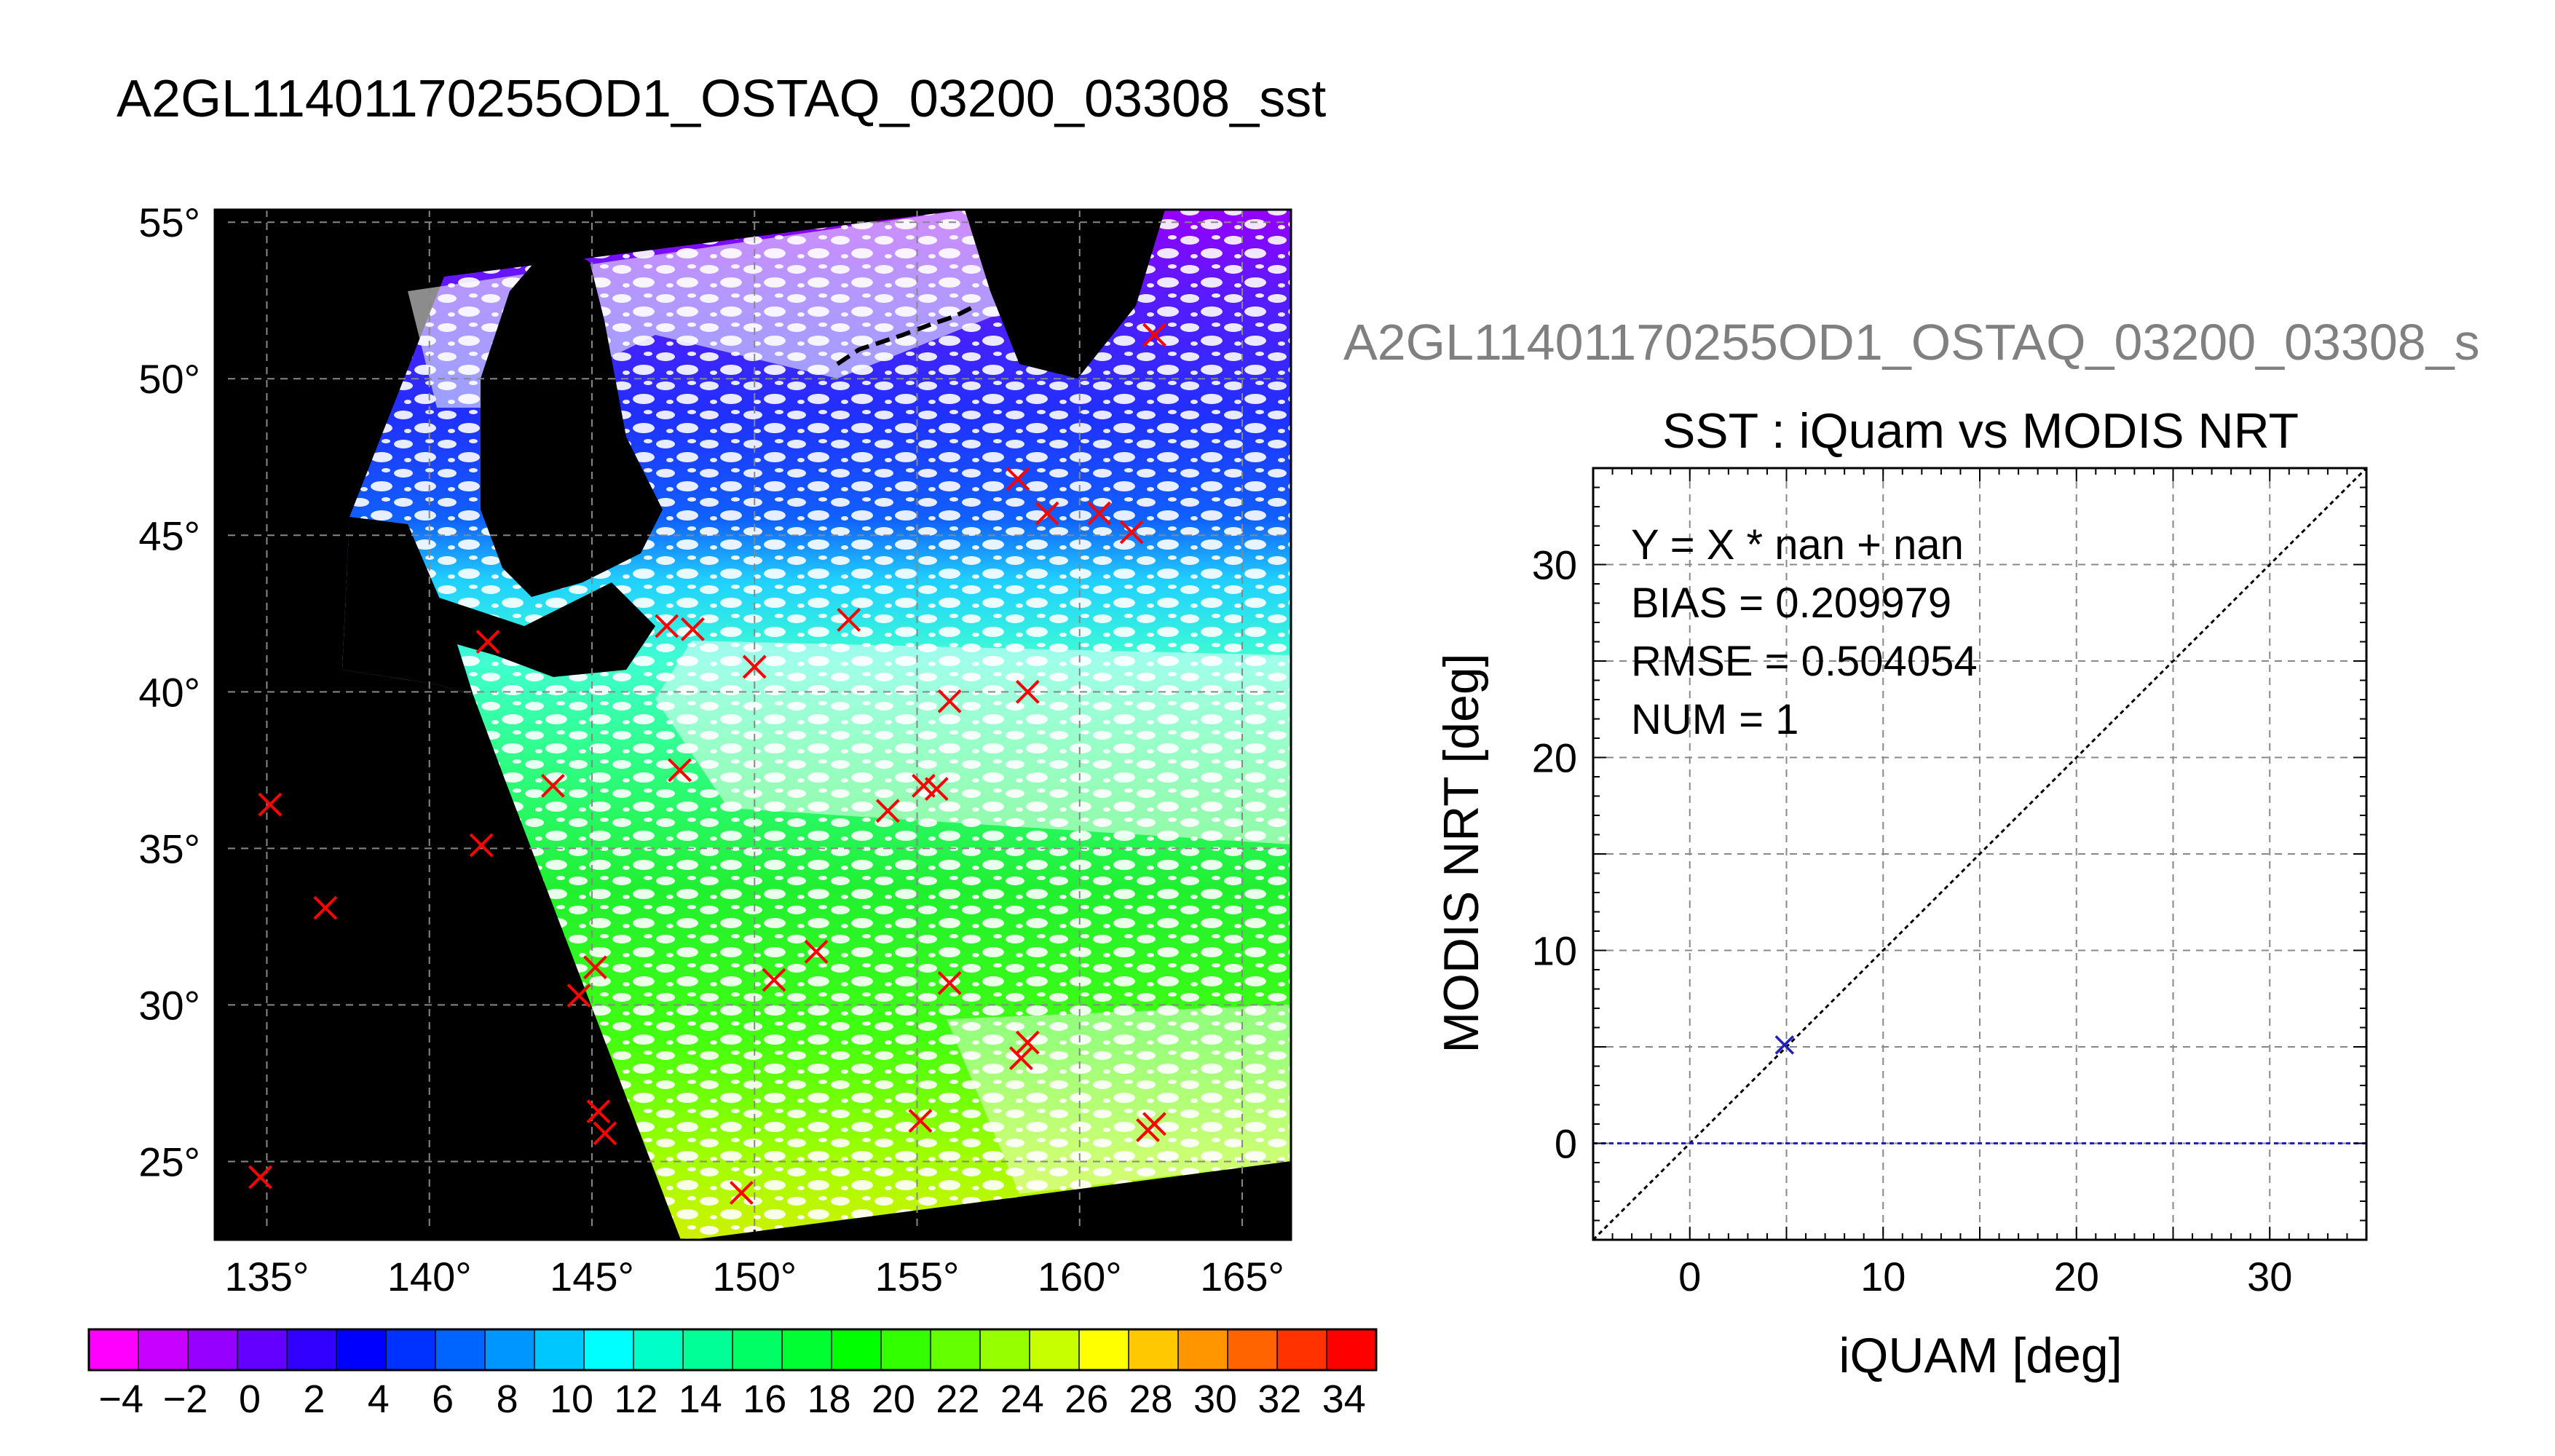  I want to click on lat-tick-label: 35°, so click(169, 848).